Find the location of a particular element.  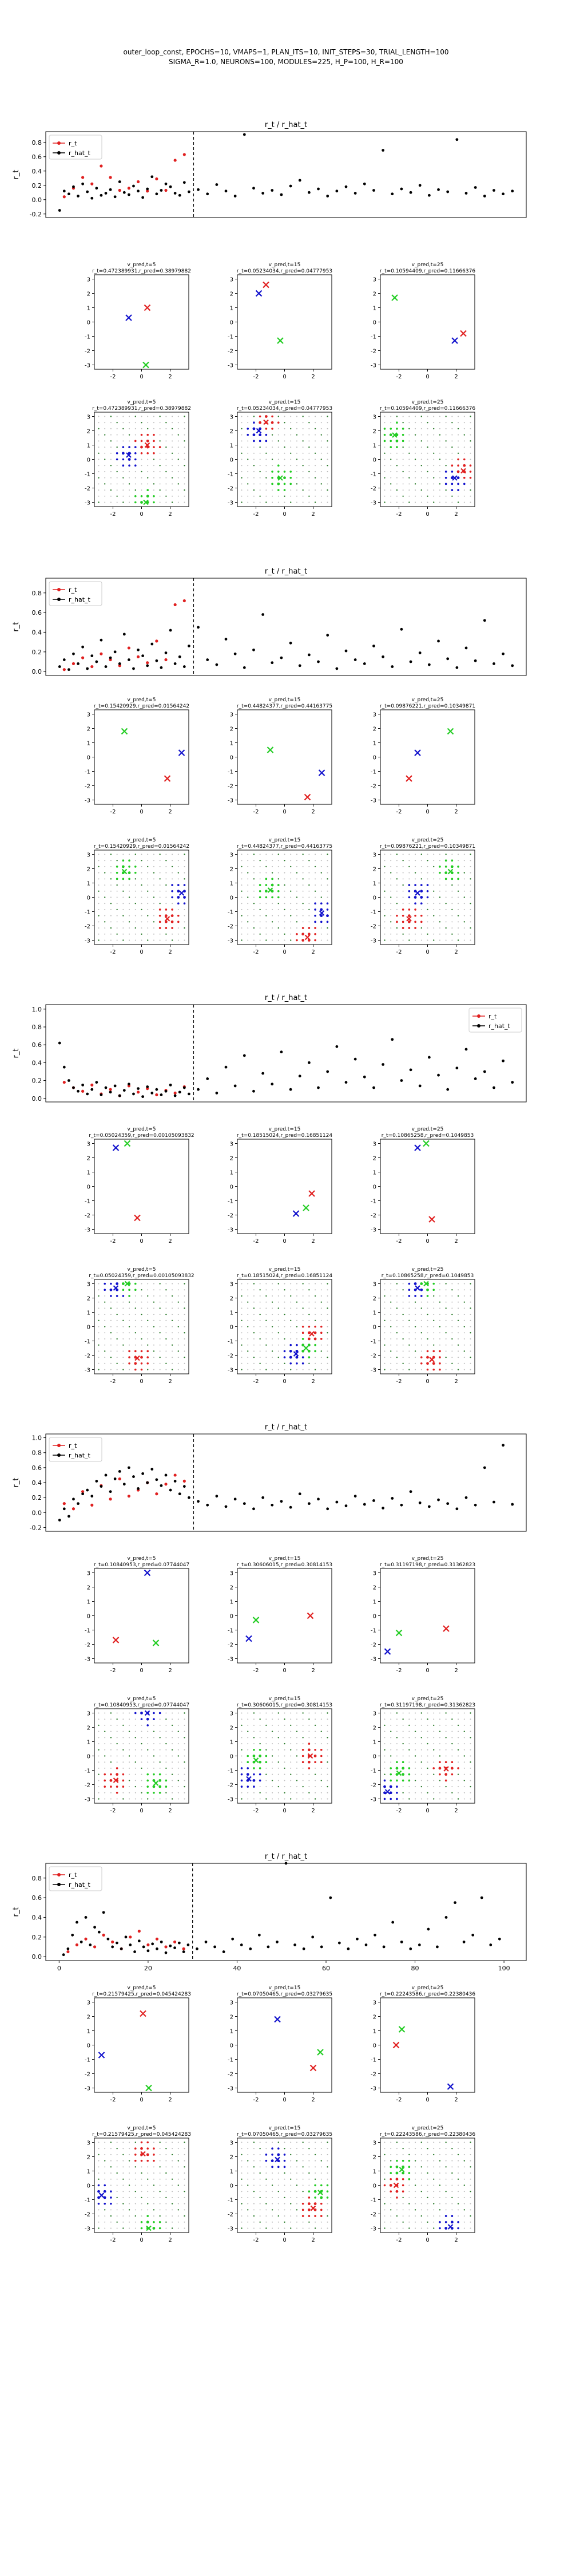

panel-title: v_pred,t=25 is located at coordinates (428, 700).